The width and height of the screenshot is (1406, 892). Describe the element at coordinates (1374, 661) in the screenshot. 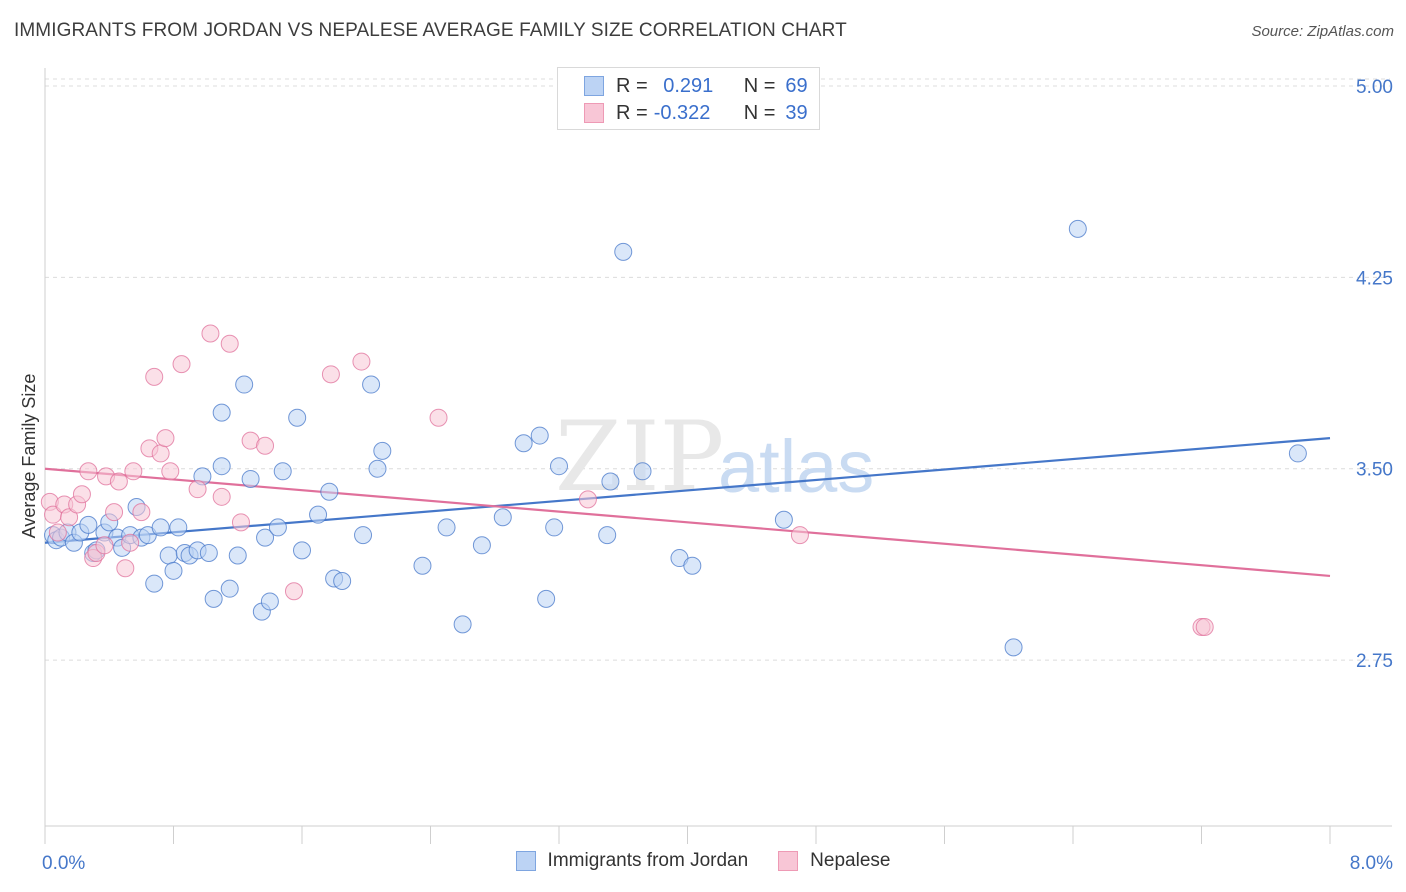

I see `y-tick-label: 2.75` at that location.